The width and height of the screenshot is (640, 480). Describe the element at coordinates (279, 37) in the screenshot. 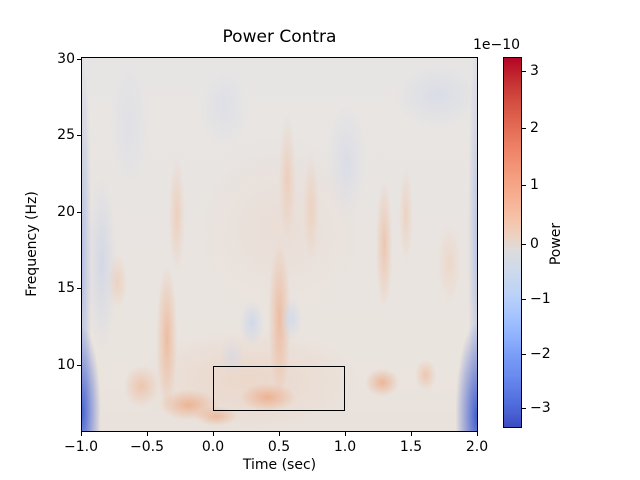

I see `chart-title: Power Contra` at that location.